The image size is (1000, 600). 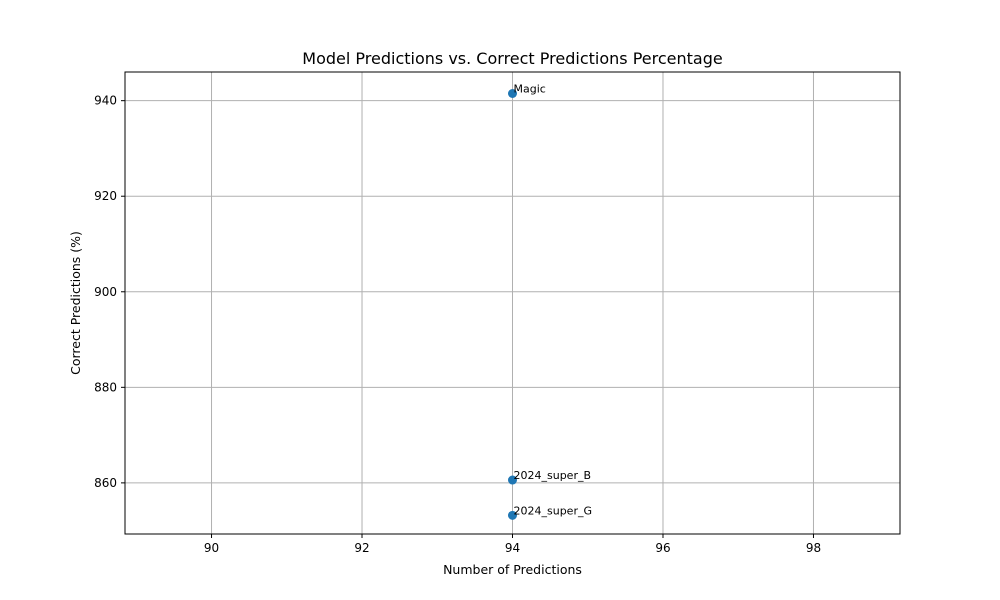 What do you see at coordinates (75, 303) in the screenshot?
I see `y-axis-label: Correct Predictions (%)` at bounding box center [75, 303].